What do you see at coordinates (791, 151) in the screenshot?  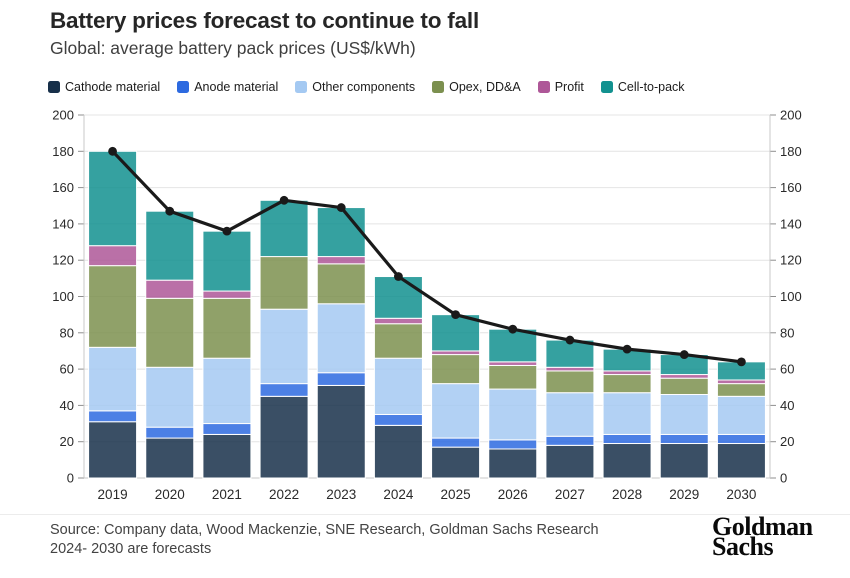 I see `y-axis-label-right: 180` at bounding box center [791, 151].